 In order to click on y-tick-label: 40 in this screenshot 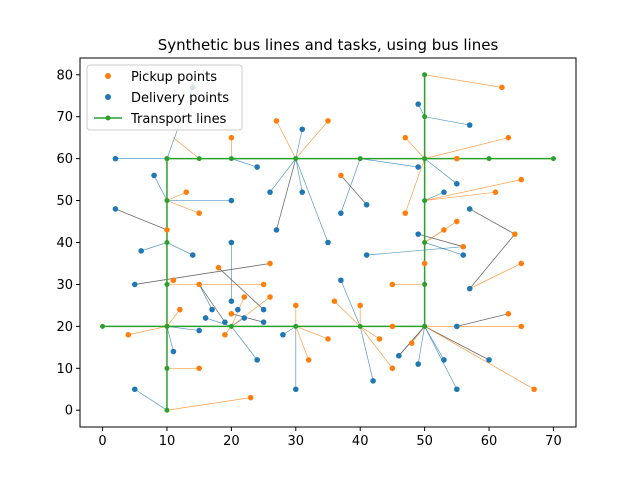, I will do `click(64, 243)`.